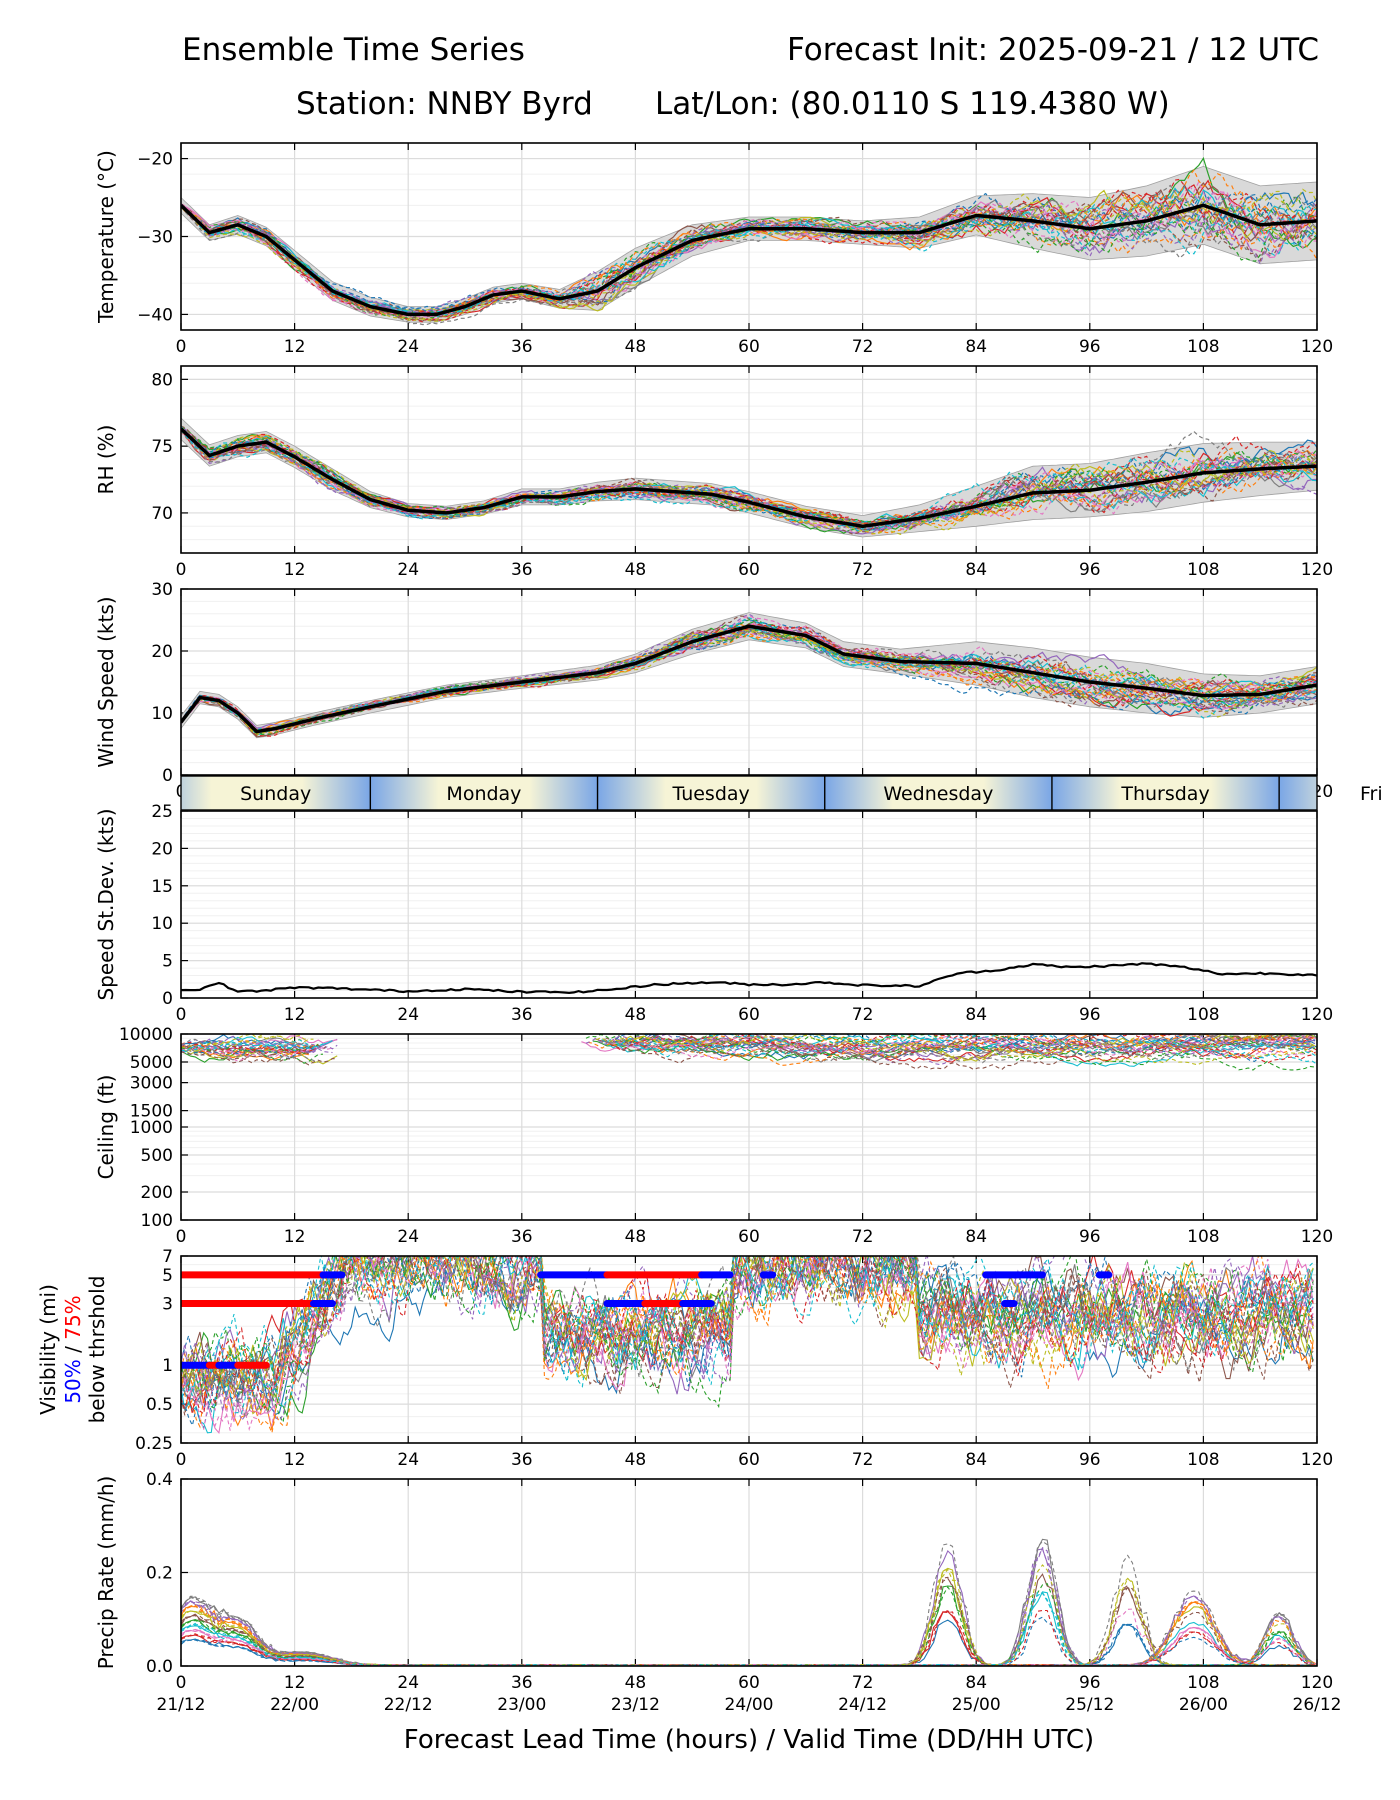 The height and width of the screenshot is (1800, 1400). What do you see at coordinates (106, 681) in the screenshot?
I see `y-axis-label: Wind Speed (kts)` at bounding box center [106, 681].